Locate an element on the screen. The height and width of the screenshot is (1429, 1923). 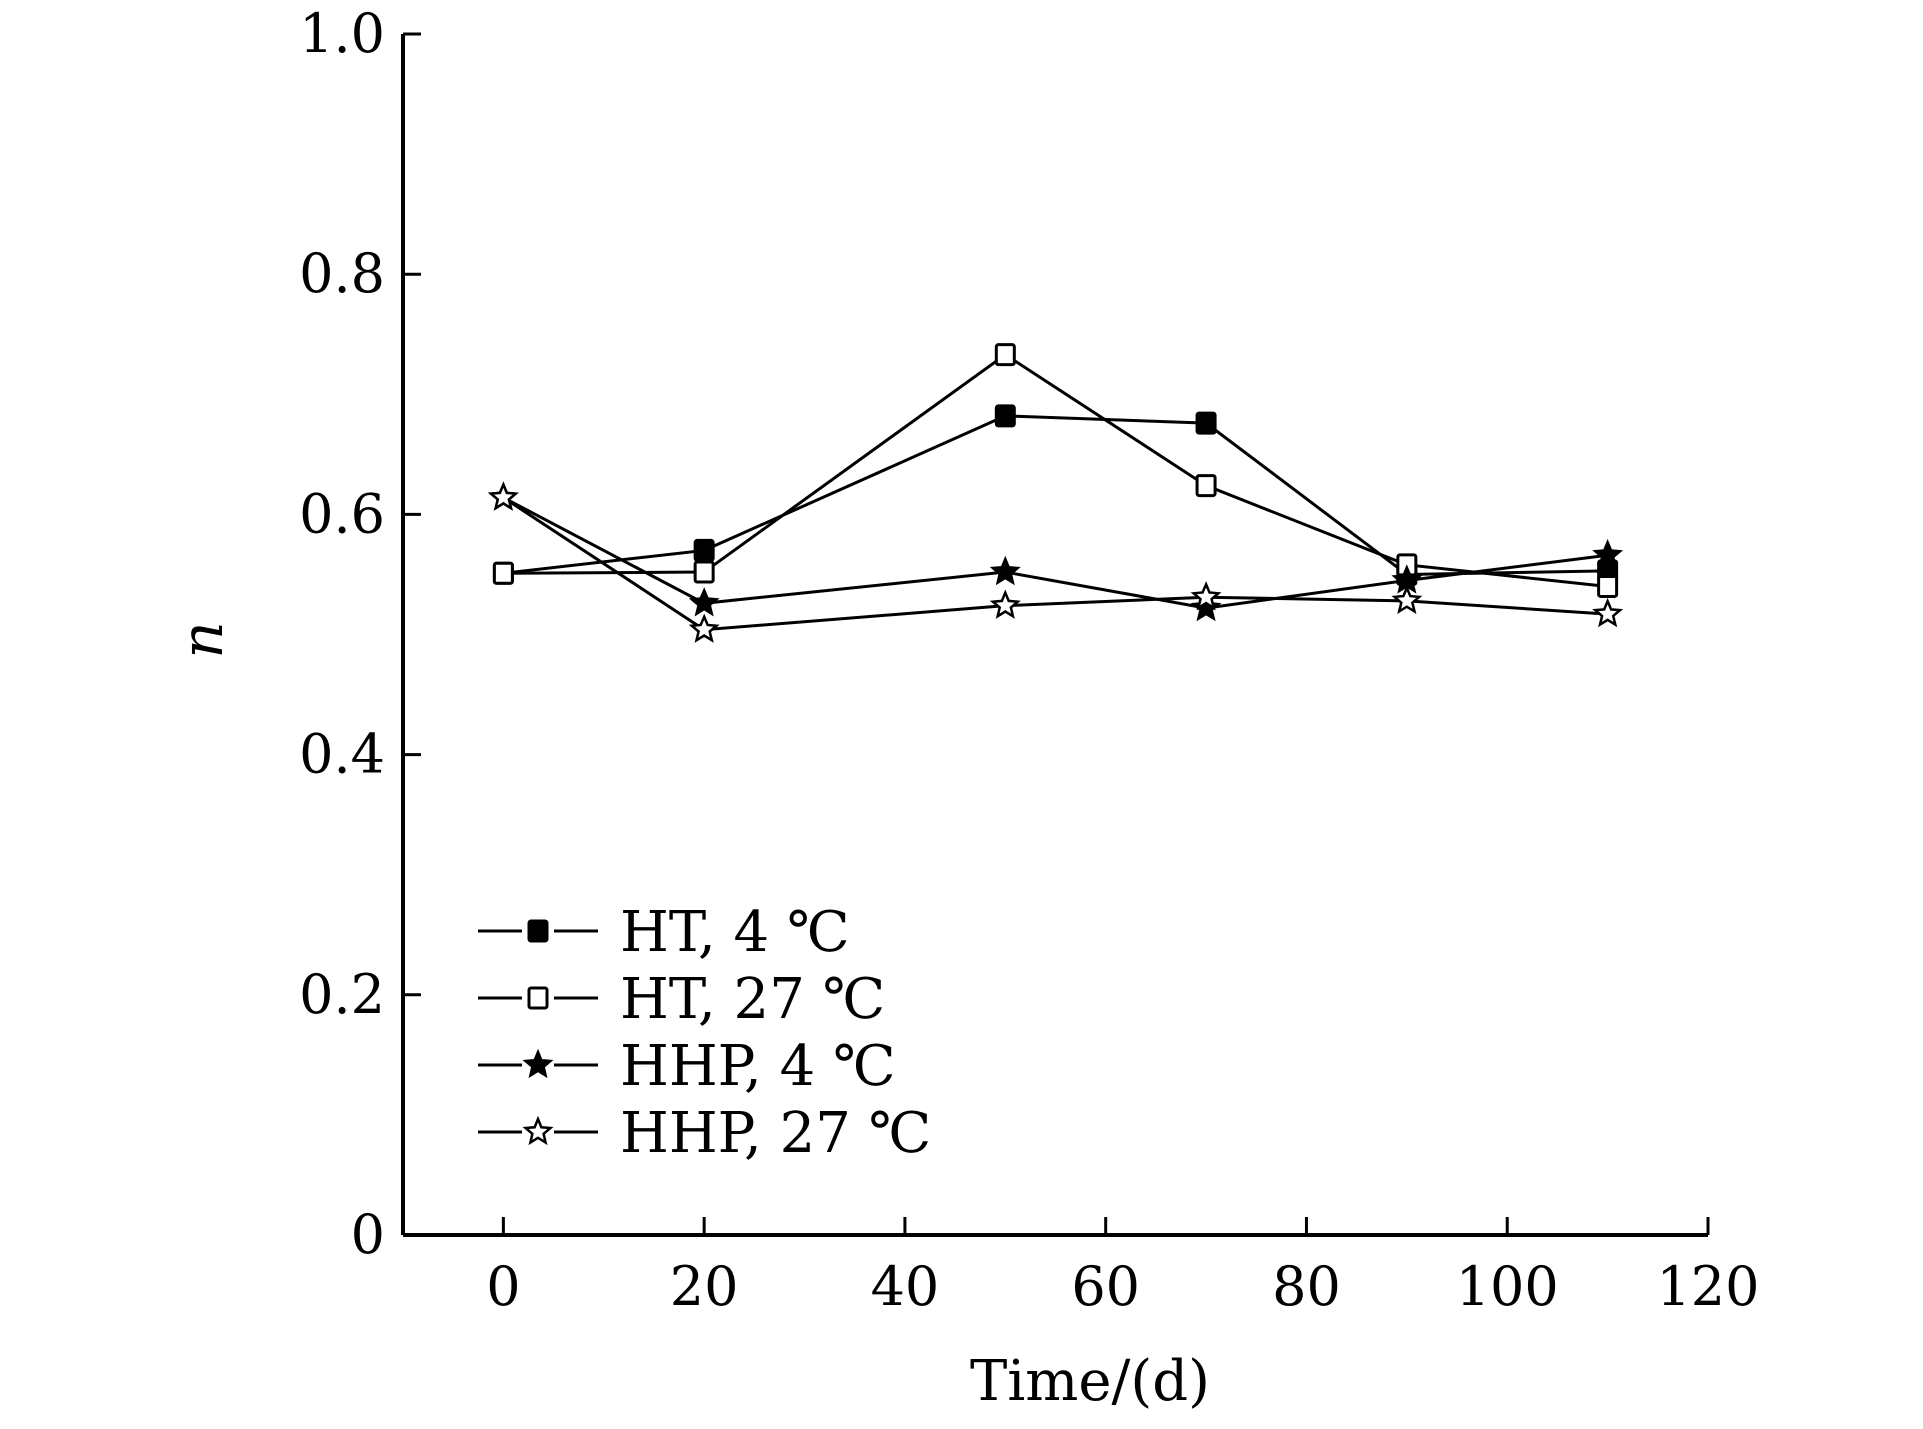
y-tick-label: 0.4 is located at coordinates (342, 754).